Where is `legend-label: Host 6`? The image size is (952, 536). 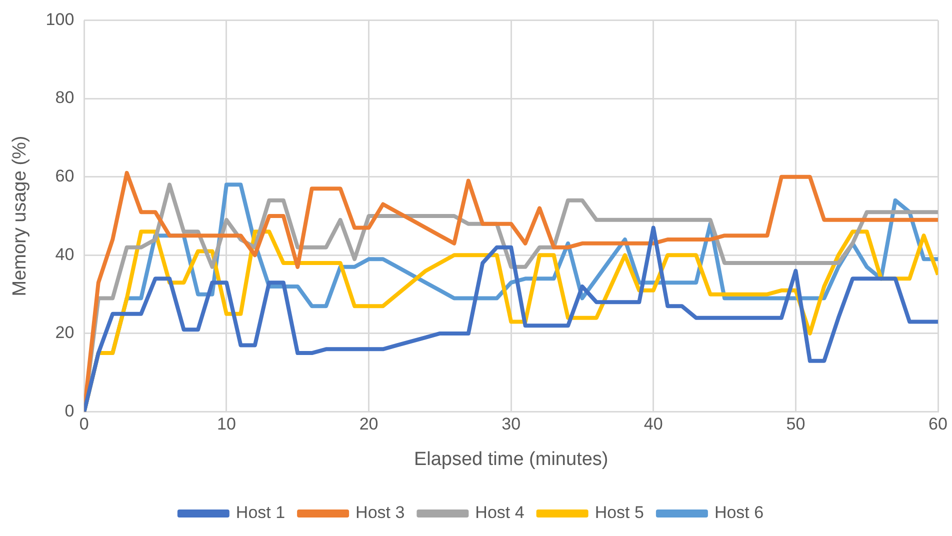 legend-label: Host 6 is located at coordinates (739, 512).